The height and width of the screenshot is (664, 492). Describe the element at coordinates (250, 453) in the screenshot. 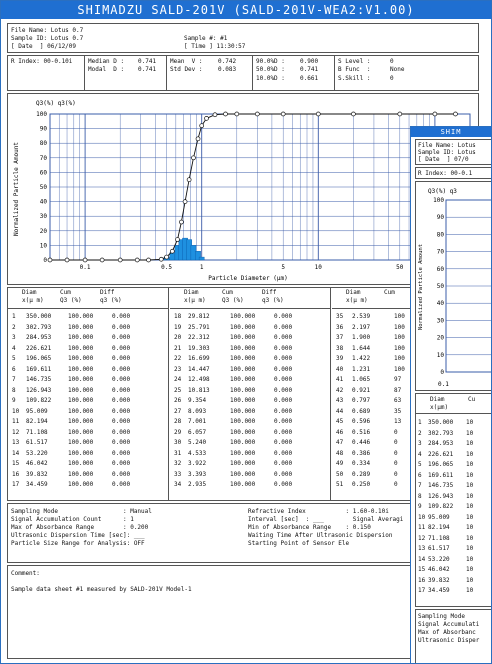

I see `table-row: 31 4.533 100.000 0.000` at that location.